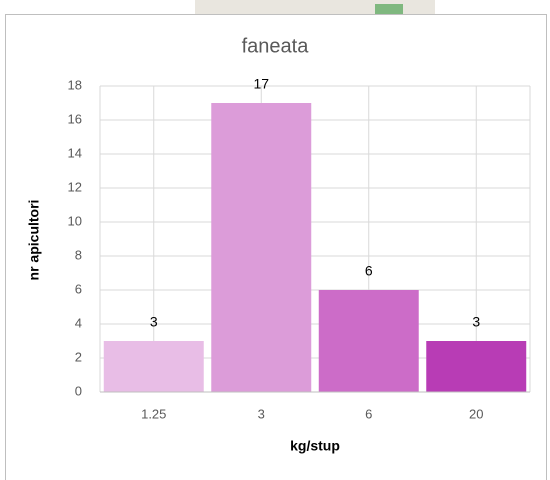  I want to click on y-tick-label: 10, so click(75, 220).